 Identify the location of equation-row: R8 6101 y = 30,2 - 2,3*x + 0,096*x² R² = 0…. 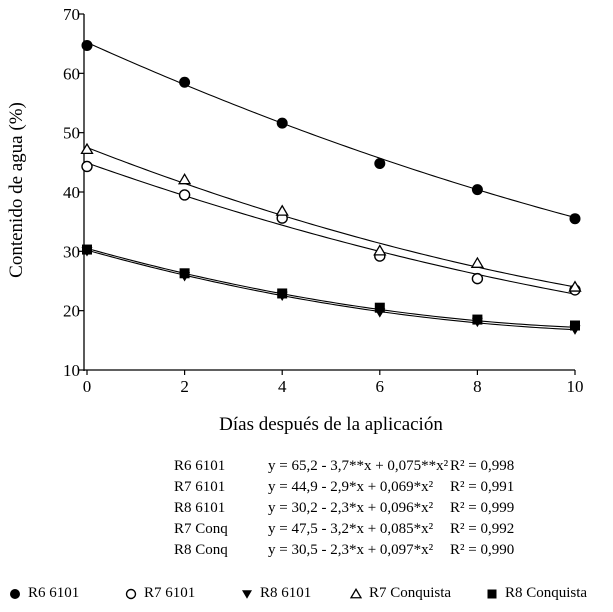
(306, 510).